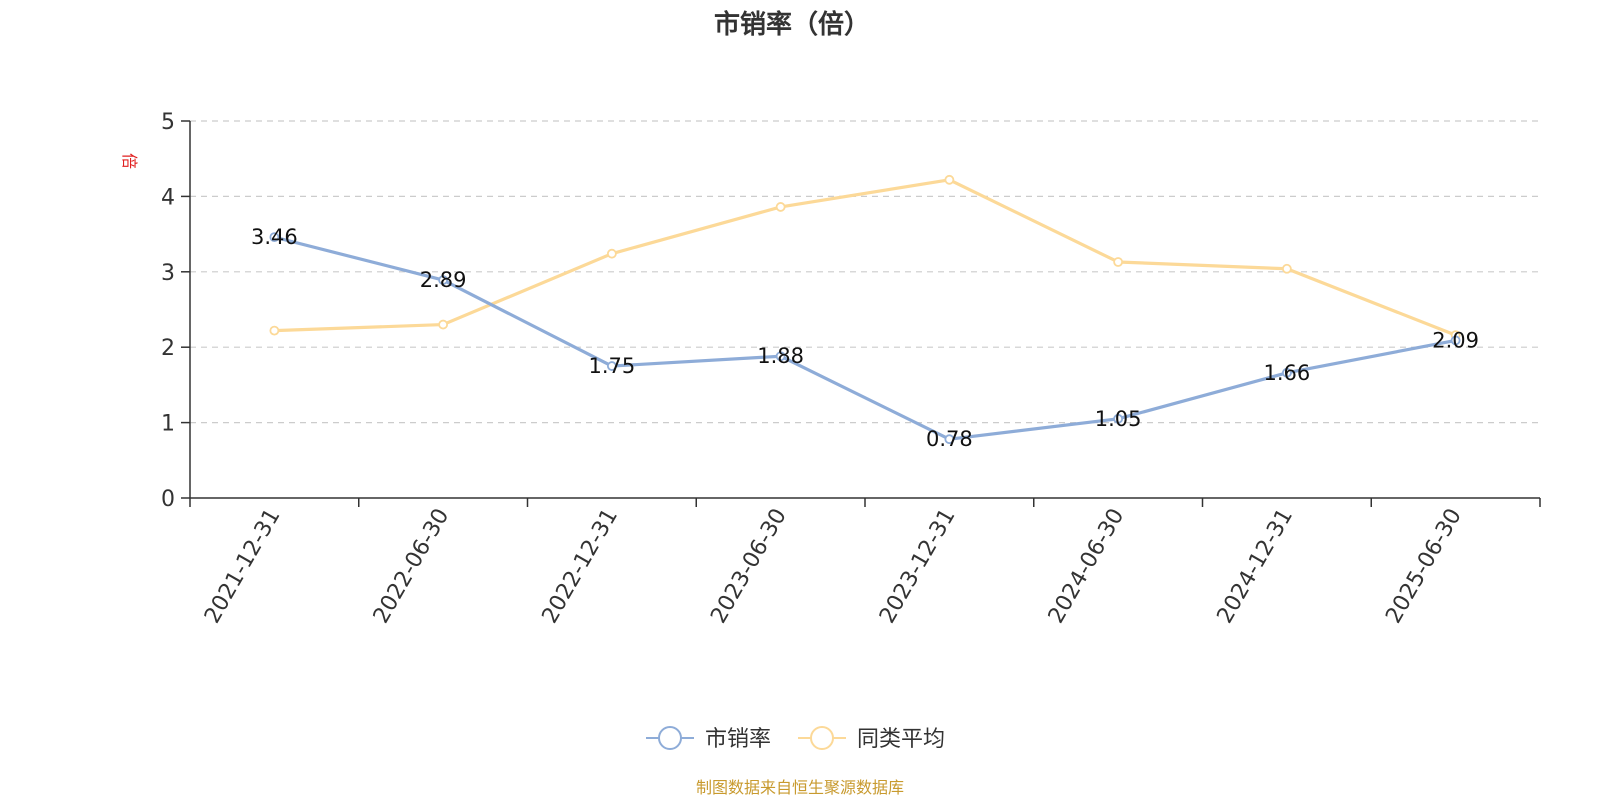 Image resolution: width=1600 pixels, height=800 pixels. I want to click on y-tick-label-4: 4, so click(168, 197).